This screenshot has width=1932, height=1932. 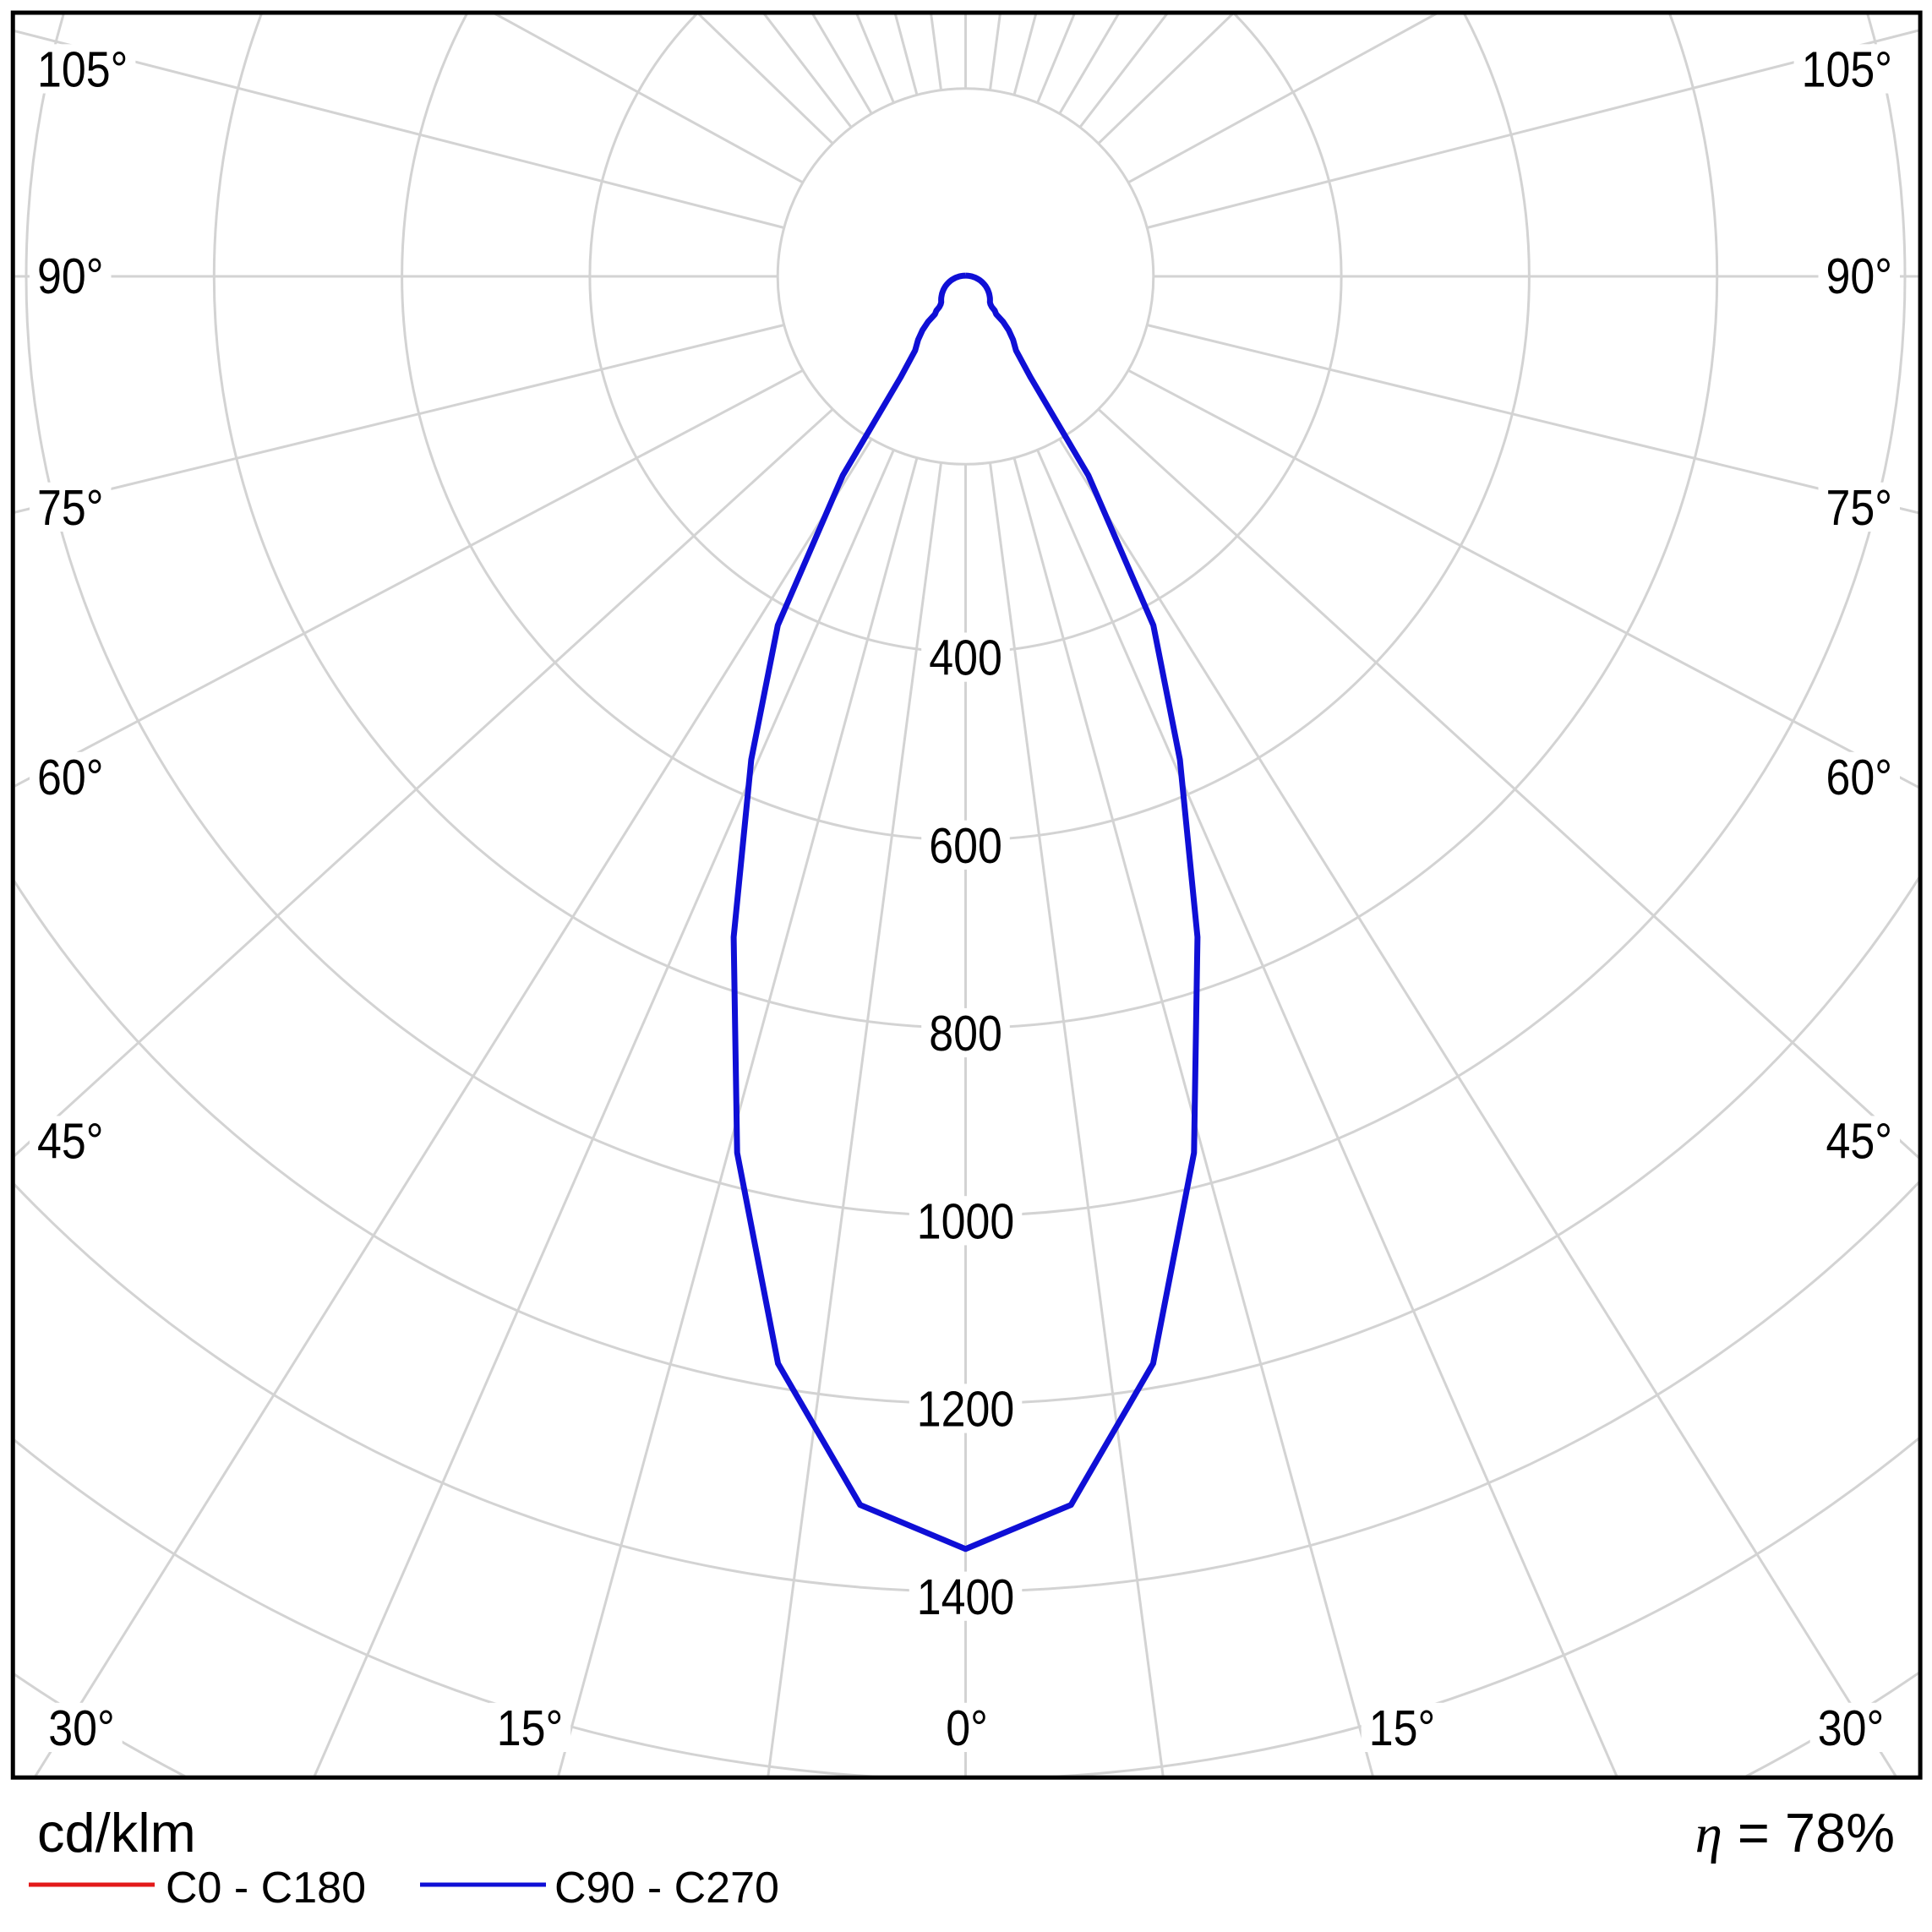 What do you see at coordinates (116, 1833) in the screenshot?
I see `svg-text: cd/klm` at bounding box center [116, 1833].